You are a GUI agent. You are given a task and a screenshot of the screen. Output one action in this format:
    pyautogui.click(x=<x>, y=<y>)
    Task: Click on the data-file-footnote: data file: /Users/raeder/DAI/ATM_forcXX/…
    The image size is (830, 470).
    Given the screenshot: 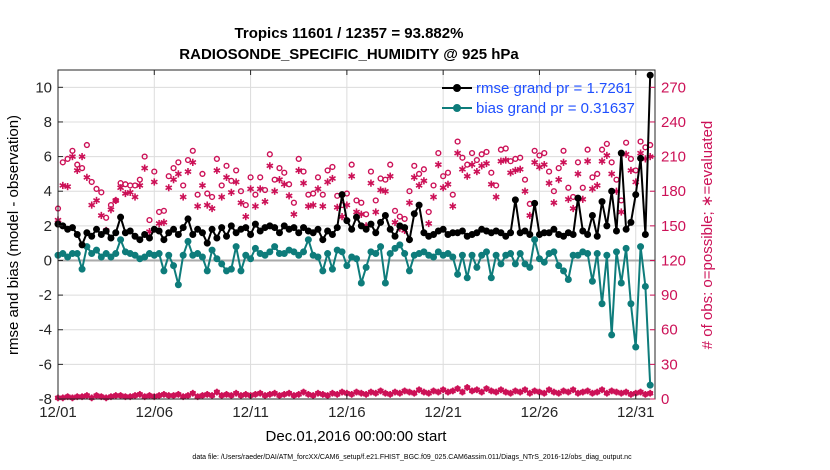 What is the action you would take?
    pyautogui.click(x=412, y=457)
    